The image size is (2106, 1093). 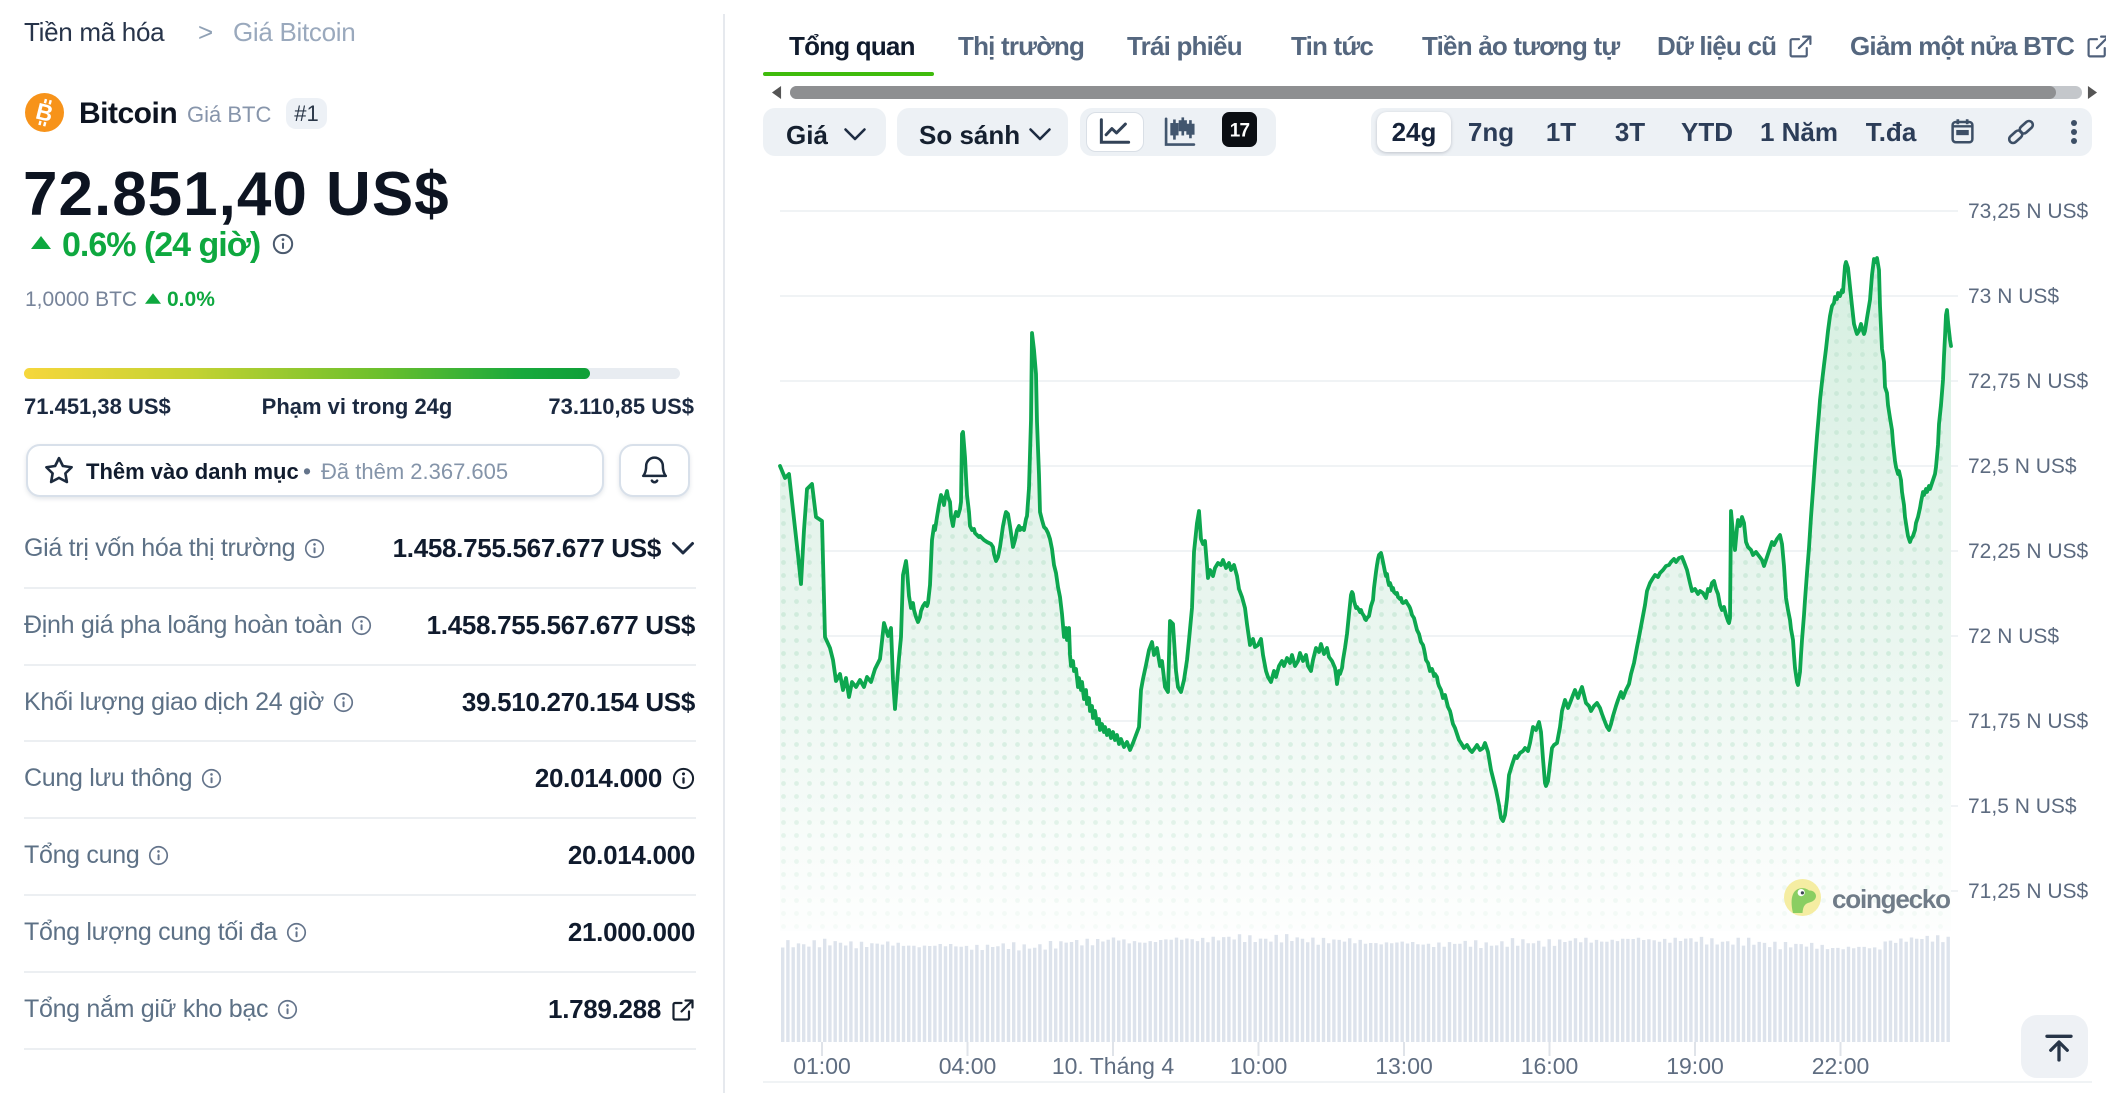 What do you see at coordinates (2013, 636) in the screenshot?
I see `svg-text: 72 N US$` at bounding box center [2013, 636].